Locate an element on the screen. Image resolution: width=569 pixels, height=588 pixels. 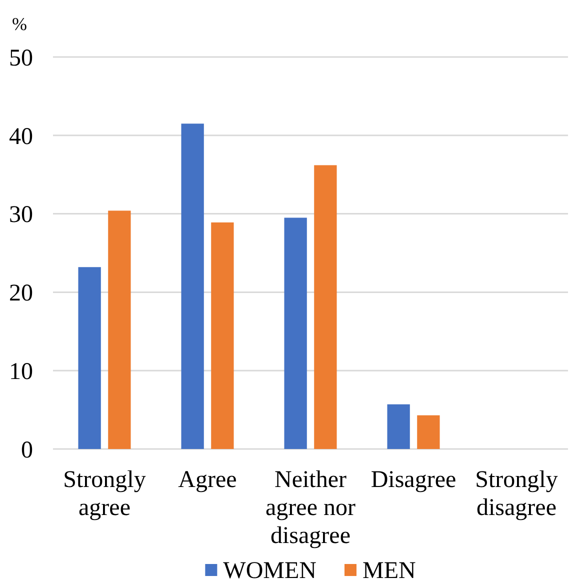
y-tick-label: 50 is located at coordinates (21, 58).